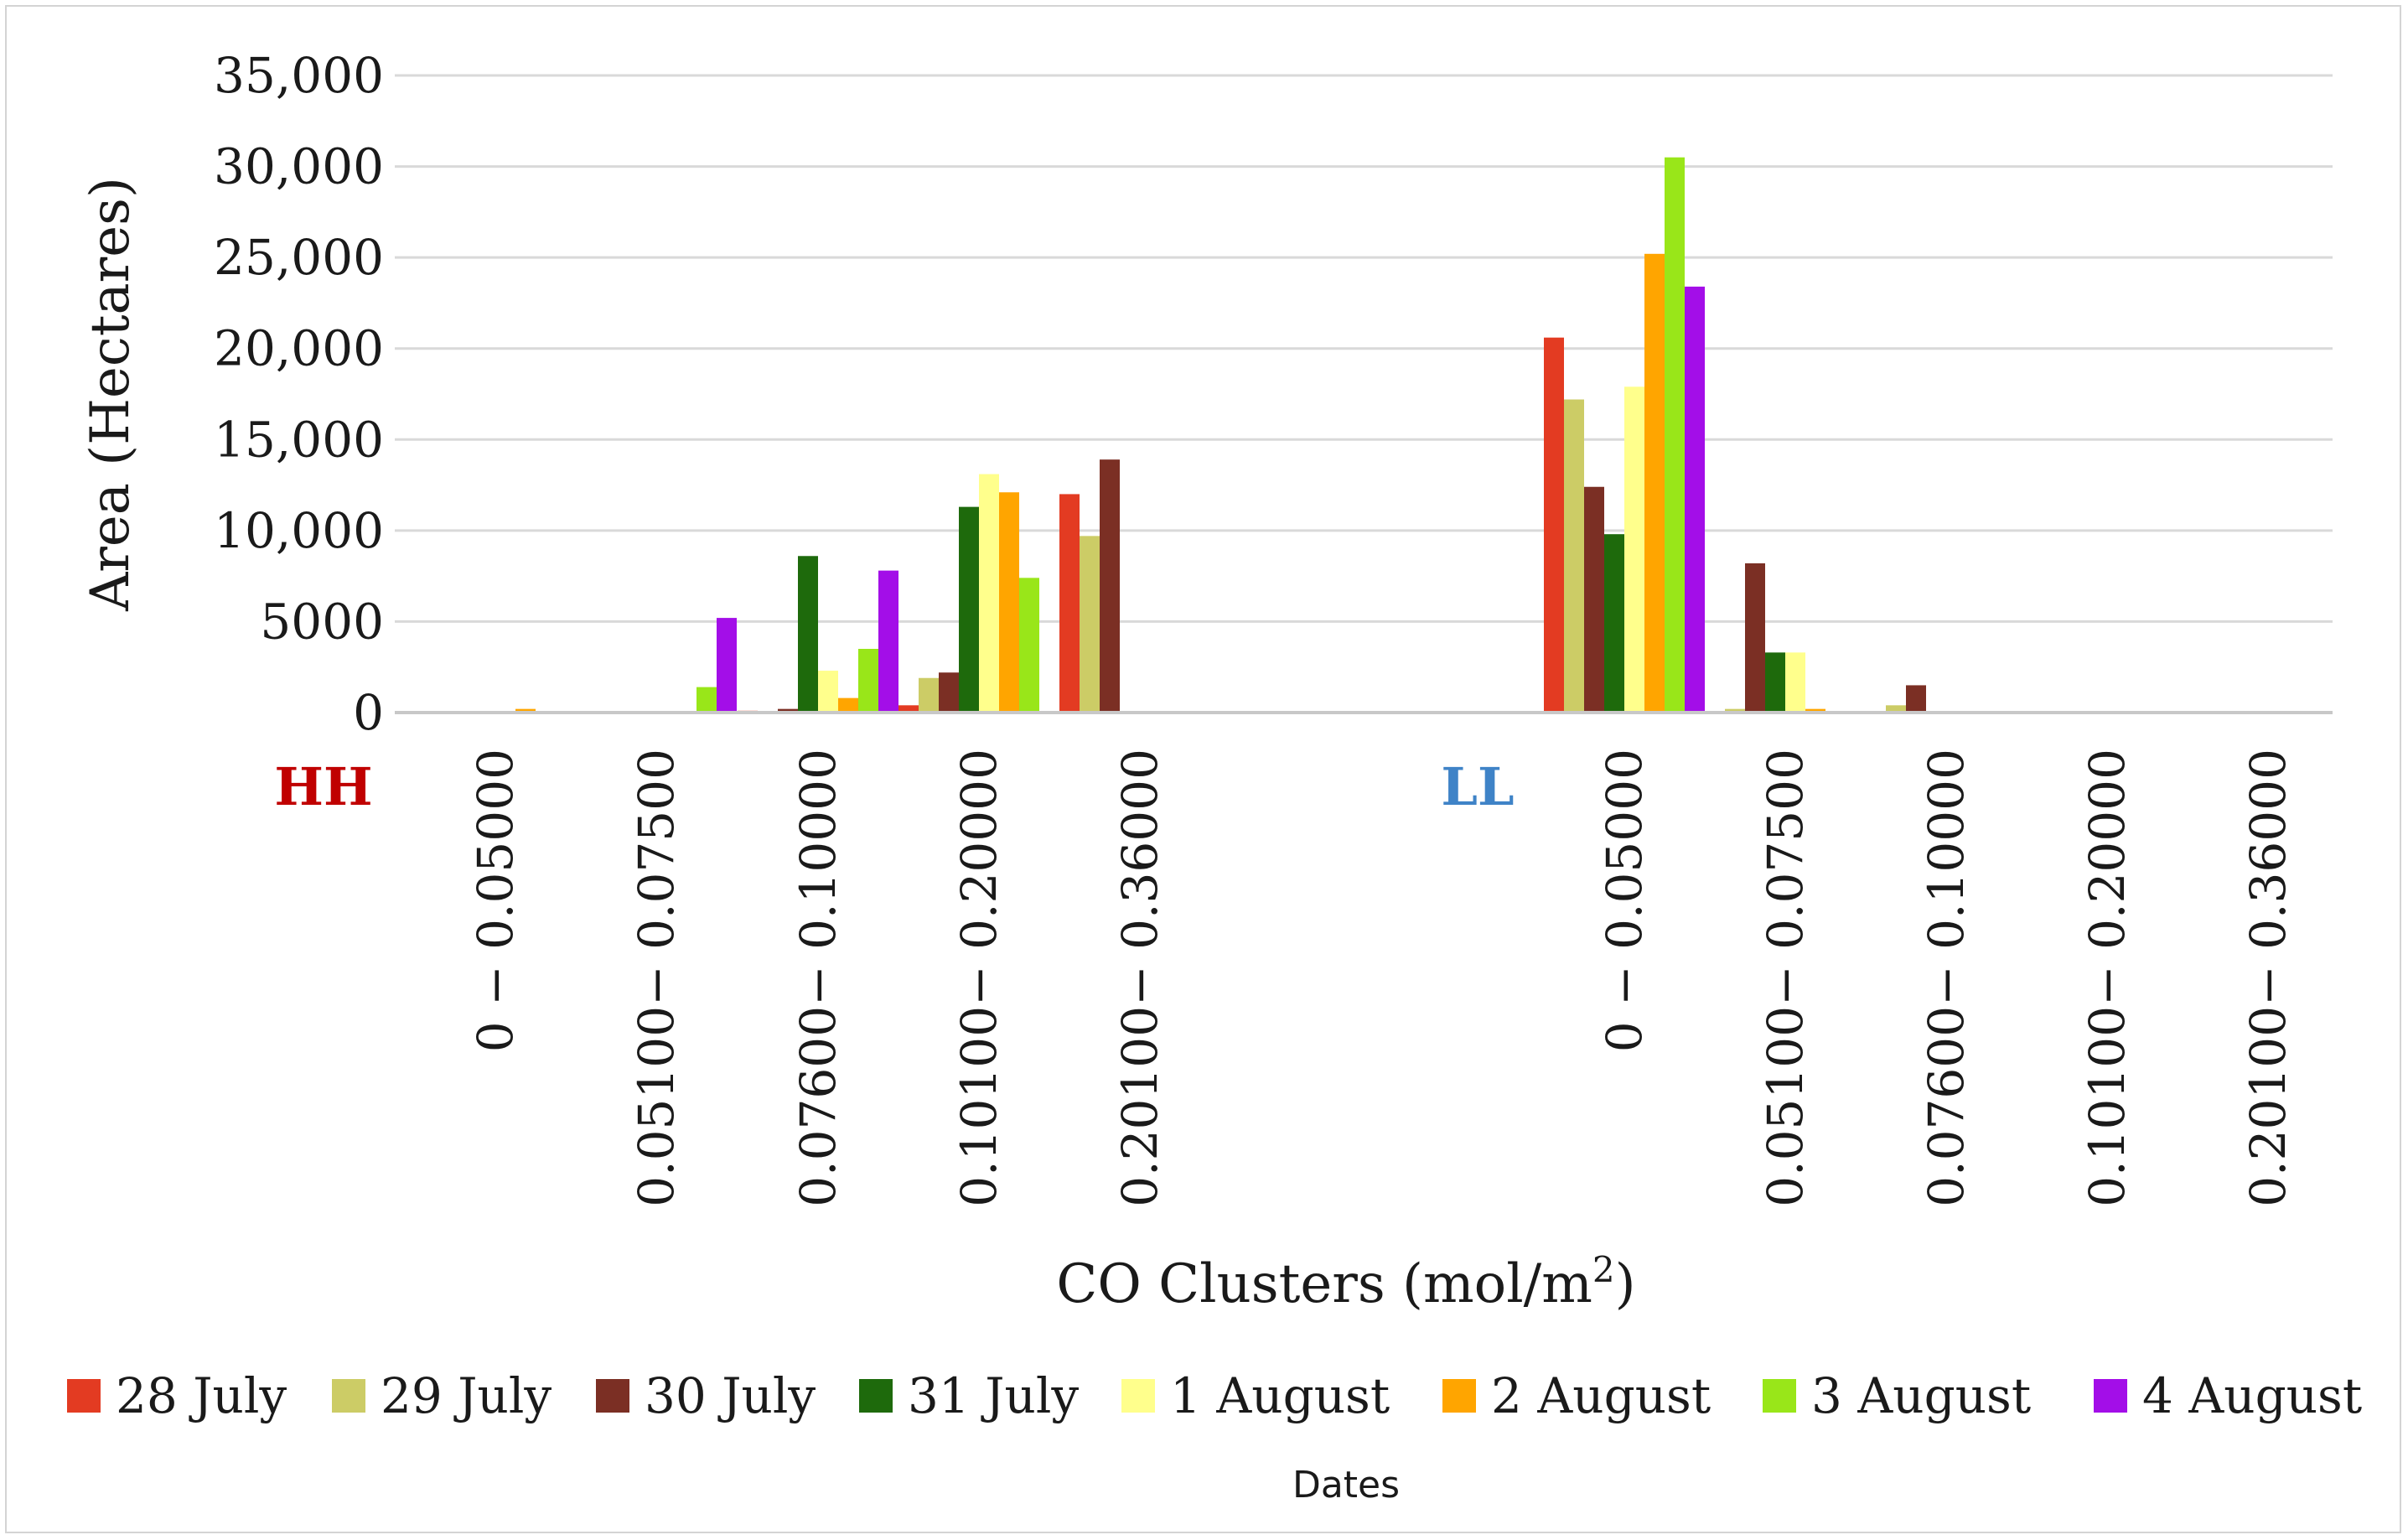 This screenshot has height=1540, width=2408. Describe the element at coordinates (299, 439) in the screenshot. I see `y-tick-label: 15,000` at that location.